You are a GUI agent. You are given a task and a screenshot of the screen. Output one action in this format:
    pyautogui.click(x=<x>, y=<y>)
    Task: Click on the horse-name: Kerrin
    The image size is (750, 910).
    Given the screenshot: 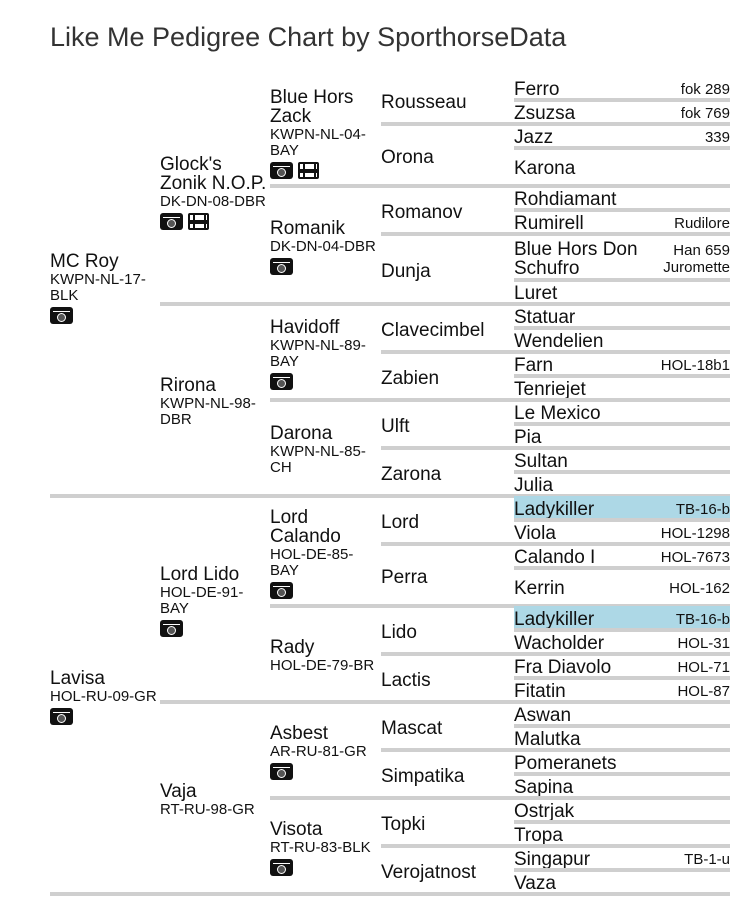 What is the action you would take?
    pyautogui.click(x=539, y=588)
    